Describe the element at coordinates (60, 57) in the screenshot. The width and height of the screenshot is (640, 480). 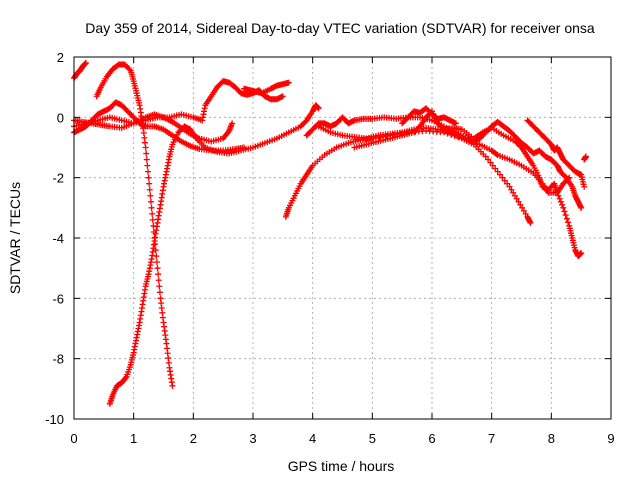
I see `y-tick-label: 2` at that location.